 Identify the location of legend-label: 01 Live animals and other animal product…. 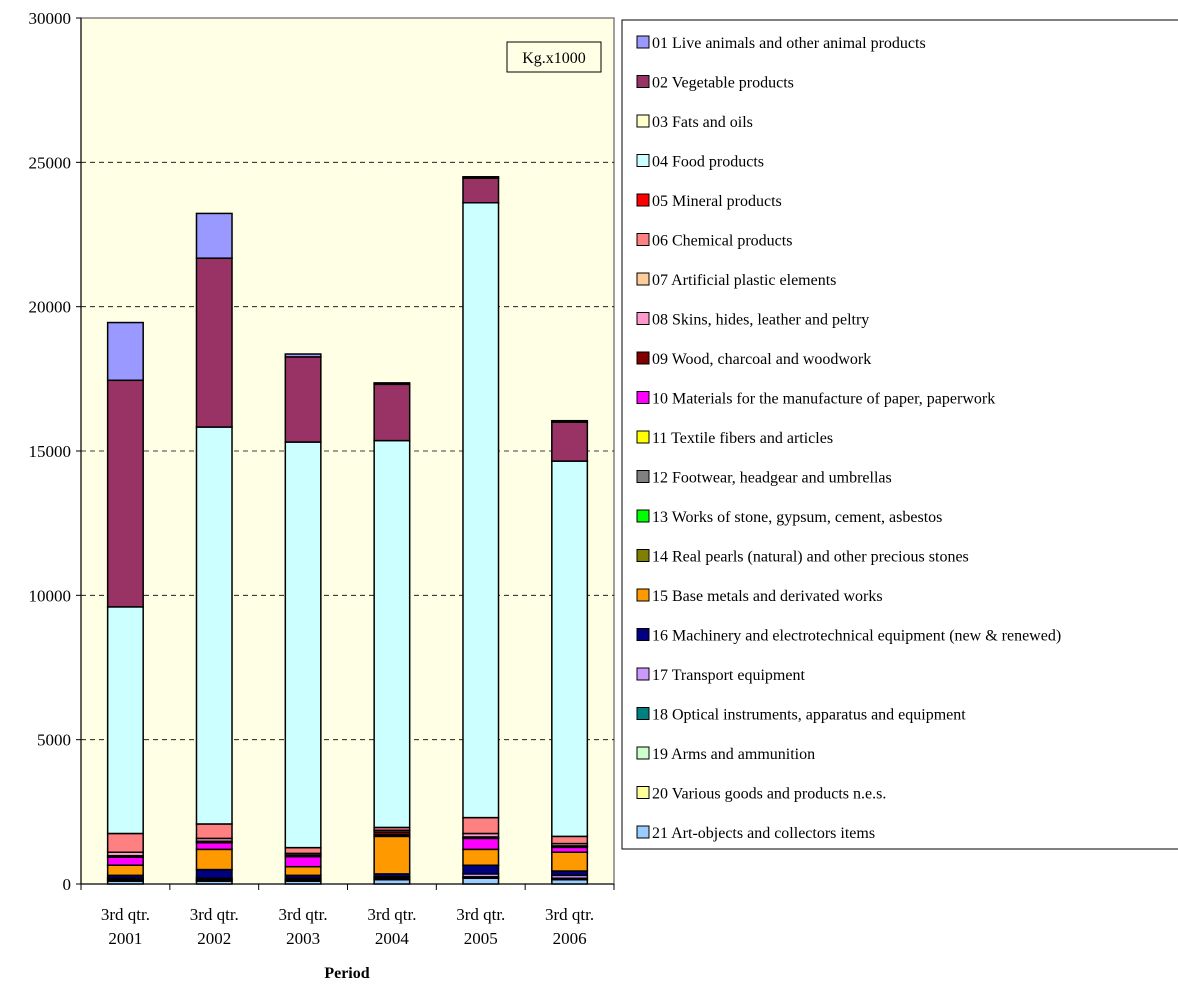
(789, 43).